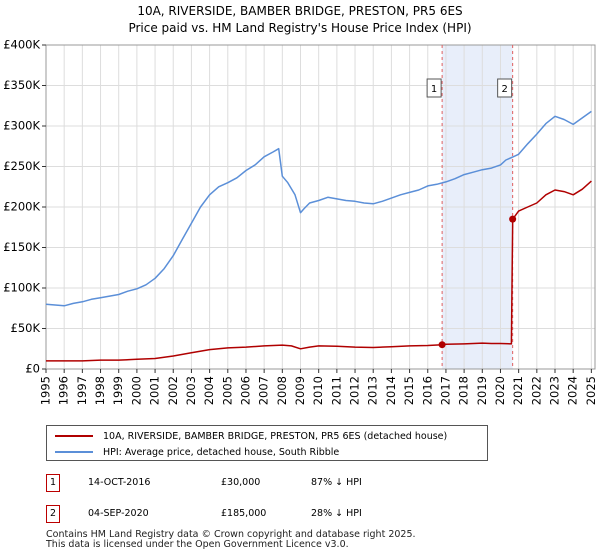 This screenshot has height=560, width=600. Describe the element at coordinates (74, 452) in the screenshot. I see `legend-swatch-hpi` at that location.